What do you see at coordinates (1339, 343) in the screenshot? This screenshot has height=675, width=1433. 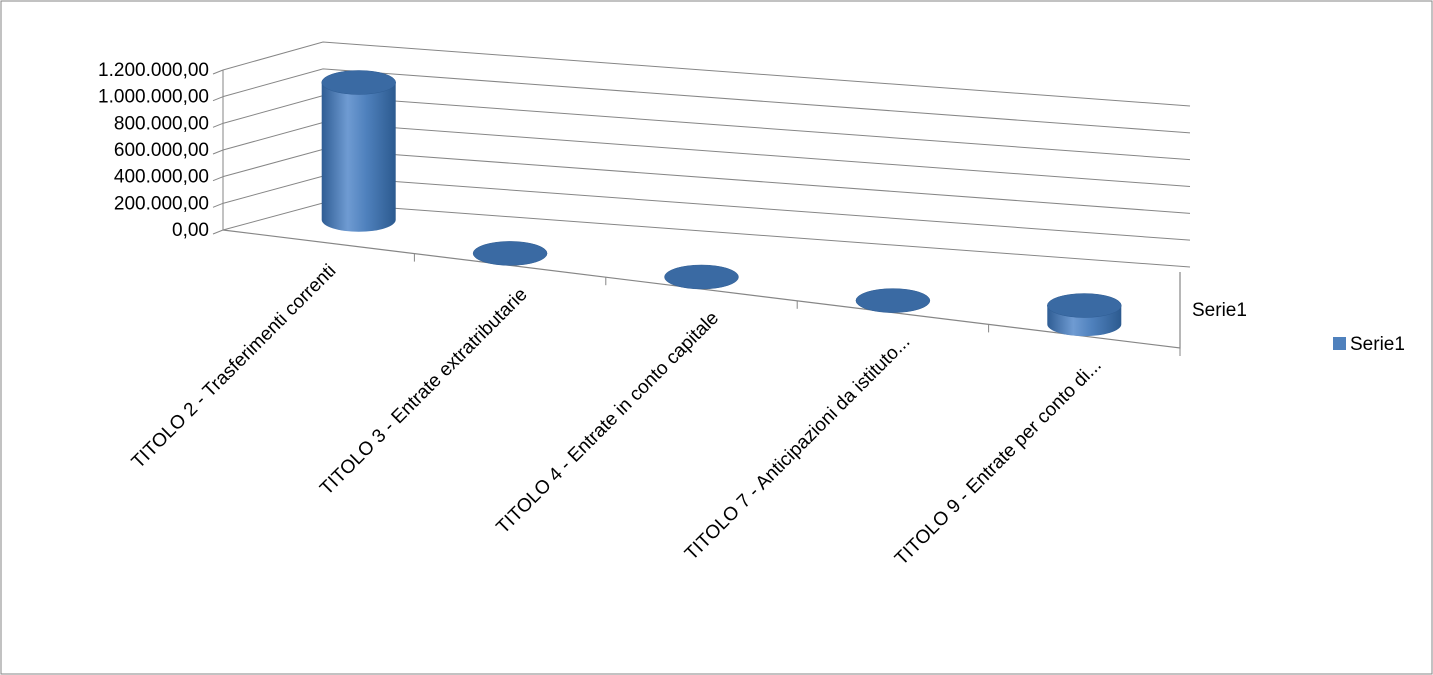 I see `legend-swatch` at bounding box center [1339, 343].